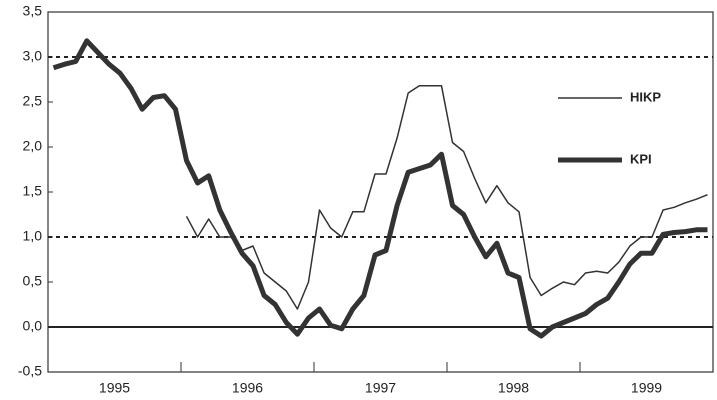 This screenshot has height=400, width=717. Describe the element at coordinates (33, 101) in the screenshot. I see `y-tick-label: 2,5` at that location.